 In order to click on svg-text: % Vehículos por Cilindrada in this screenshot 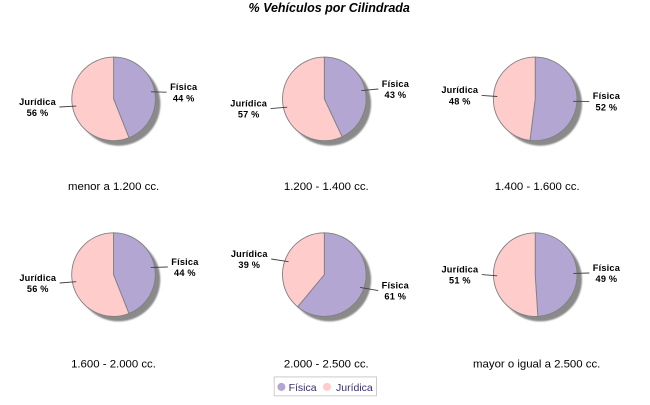, I will do `click(329, 8)`.